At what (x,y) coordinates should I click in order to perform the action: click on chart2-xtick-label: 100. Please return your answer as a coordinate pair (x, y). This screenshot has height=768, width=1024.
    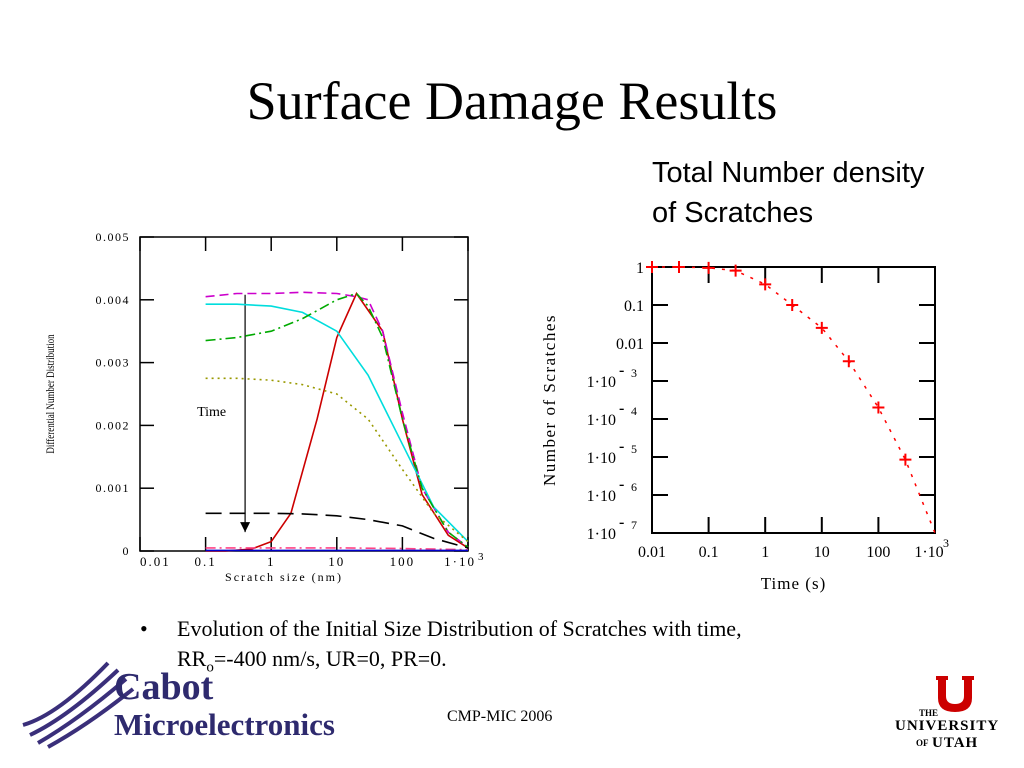
    Looking at the image, I should click on (878, 552).